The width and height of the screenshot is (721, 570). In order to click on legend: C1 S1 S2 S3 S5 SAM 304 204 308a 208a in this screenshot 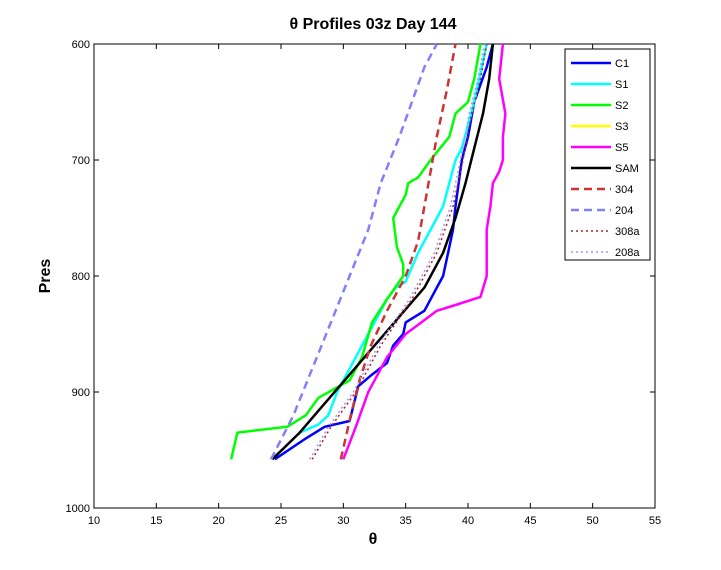, I will do `click(607, 154)`.